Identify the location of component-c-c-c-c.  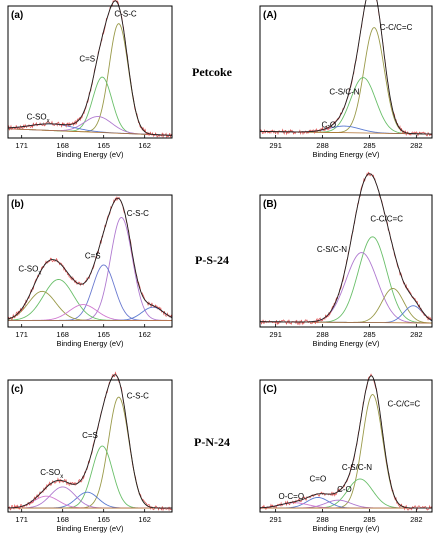
(346, 81).